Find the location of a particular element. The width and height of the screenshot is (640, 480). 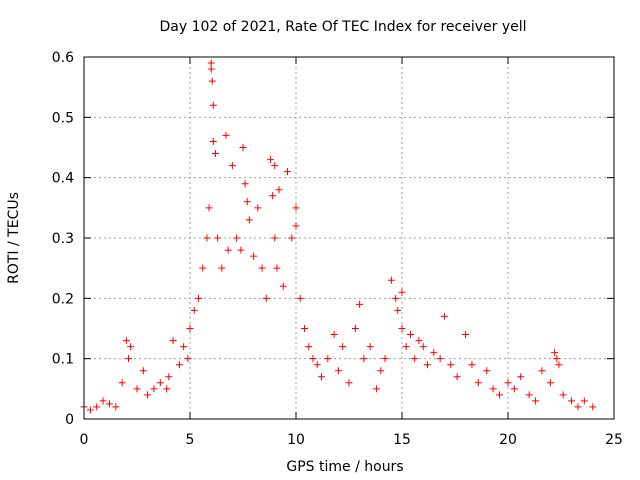

x-tick-label: 5 is located at coordinates (190, 440).